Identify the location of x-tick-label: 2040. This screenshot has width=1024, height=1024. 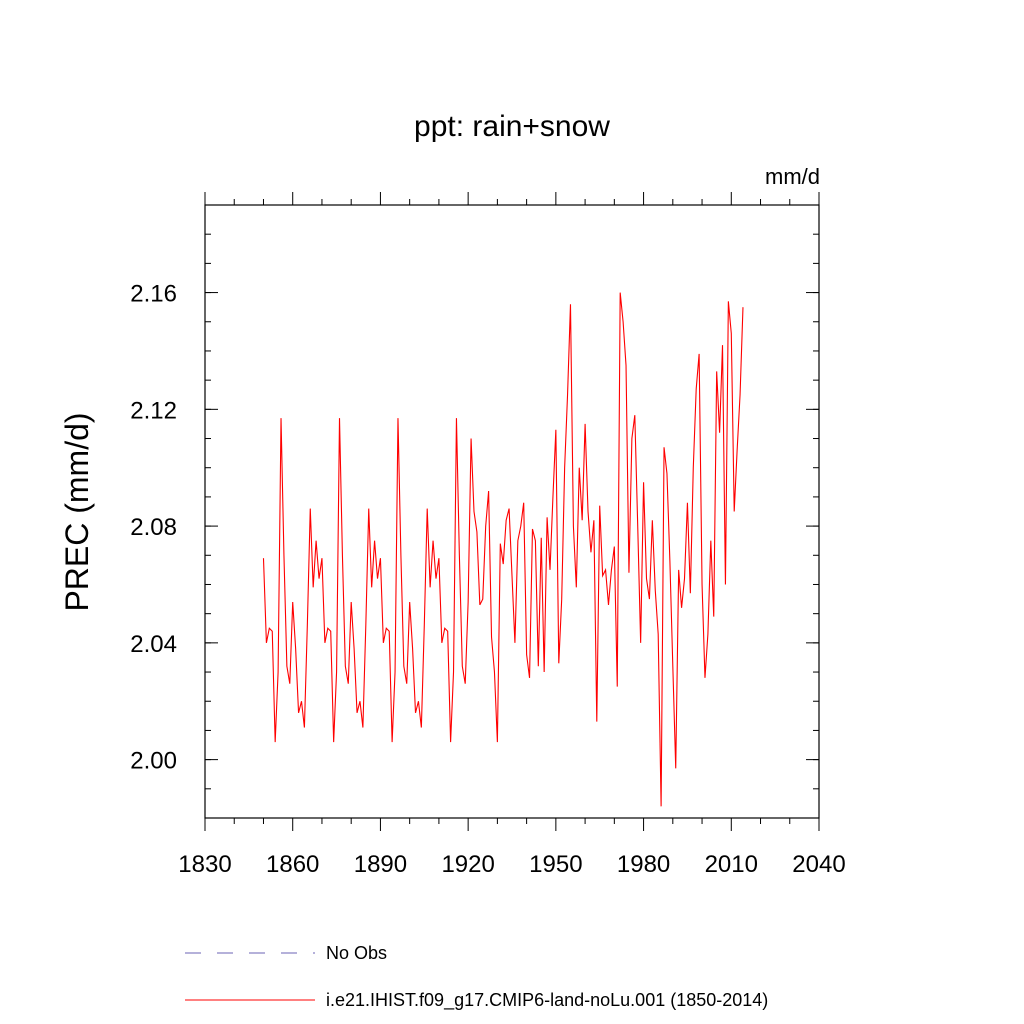
(818, 864).